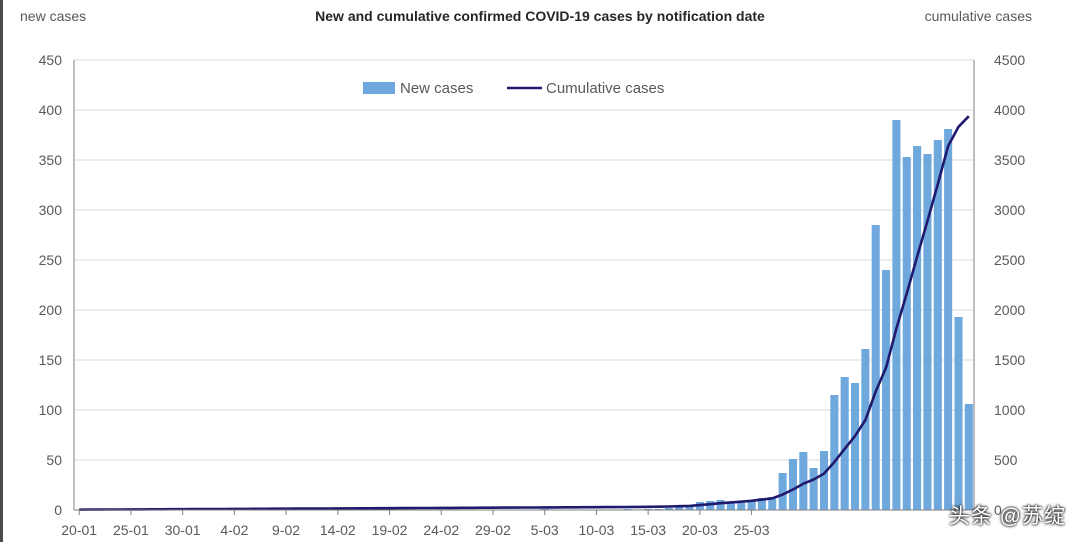 This screenshot has height=542, width=1080. What do you see at coordinates (79, 530) in the screenshot?
I see `x-tick-label: 20-01` at bounding box center [79, 530].